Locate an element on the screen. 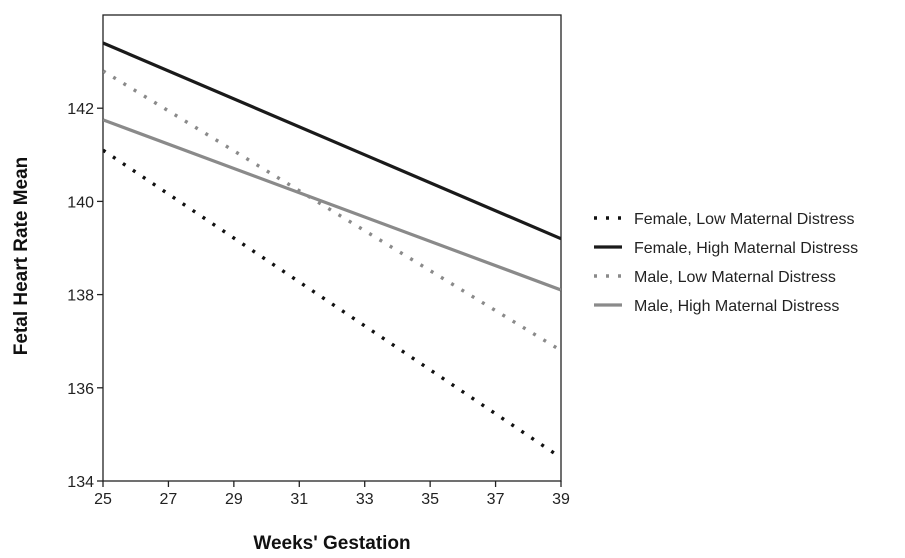 The image size is (905, 558). y-tick-label: 140 is located at coordinates (80, 202).